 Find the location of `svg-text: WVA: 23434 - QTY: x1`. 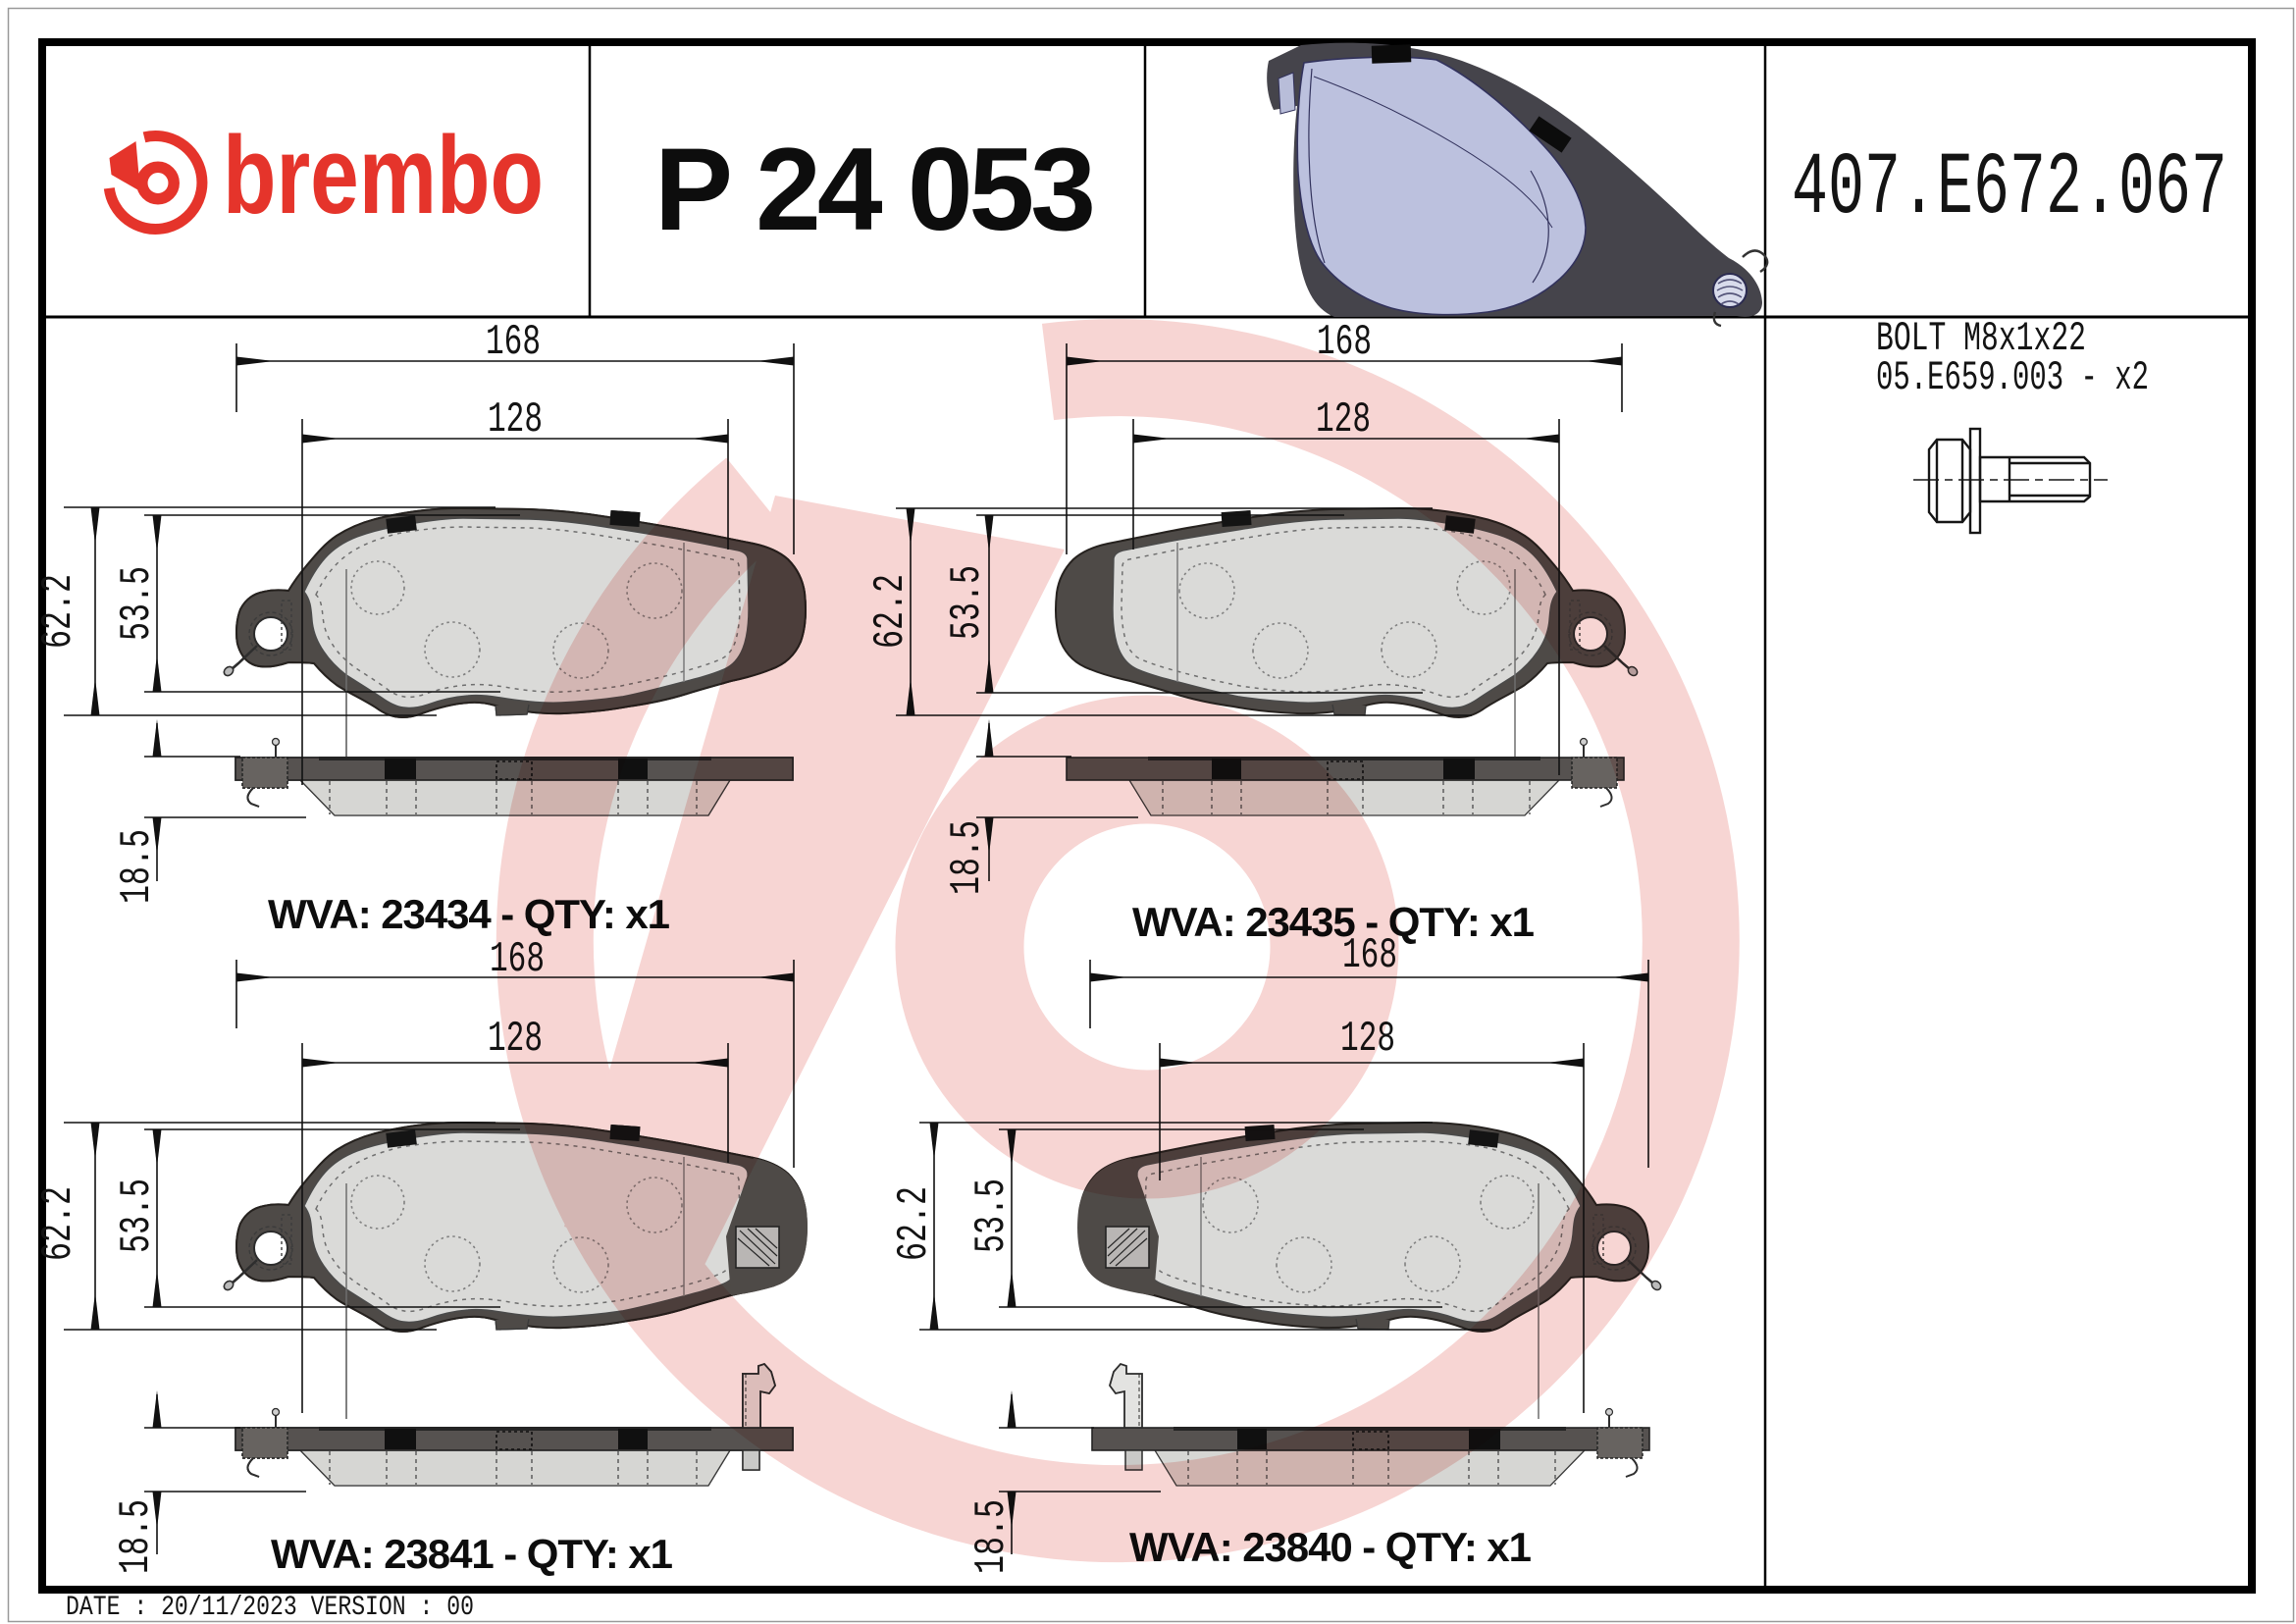

svg-text: WVA: 23434 - QTY: x1 is located at coordinates (469, 914).